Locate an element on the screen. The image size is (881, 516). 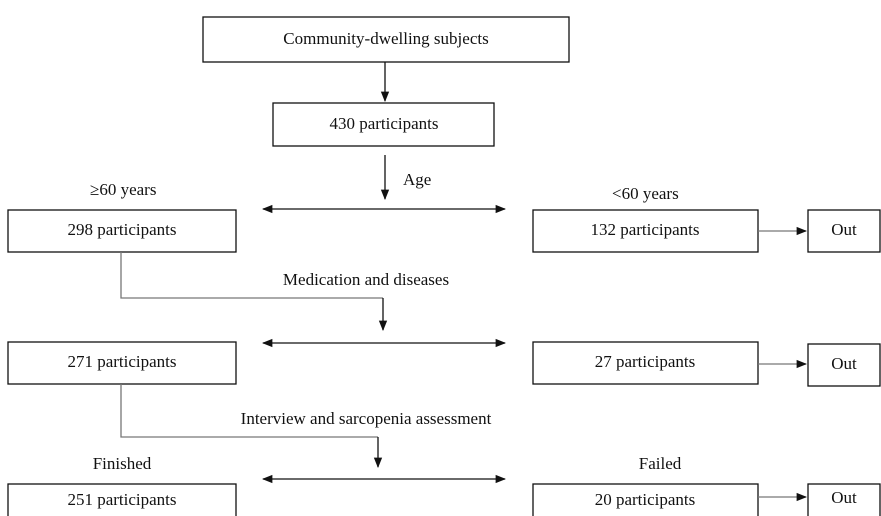
step-label: Medication and diseases is located at coordinates (366, 279).